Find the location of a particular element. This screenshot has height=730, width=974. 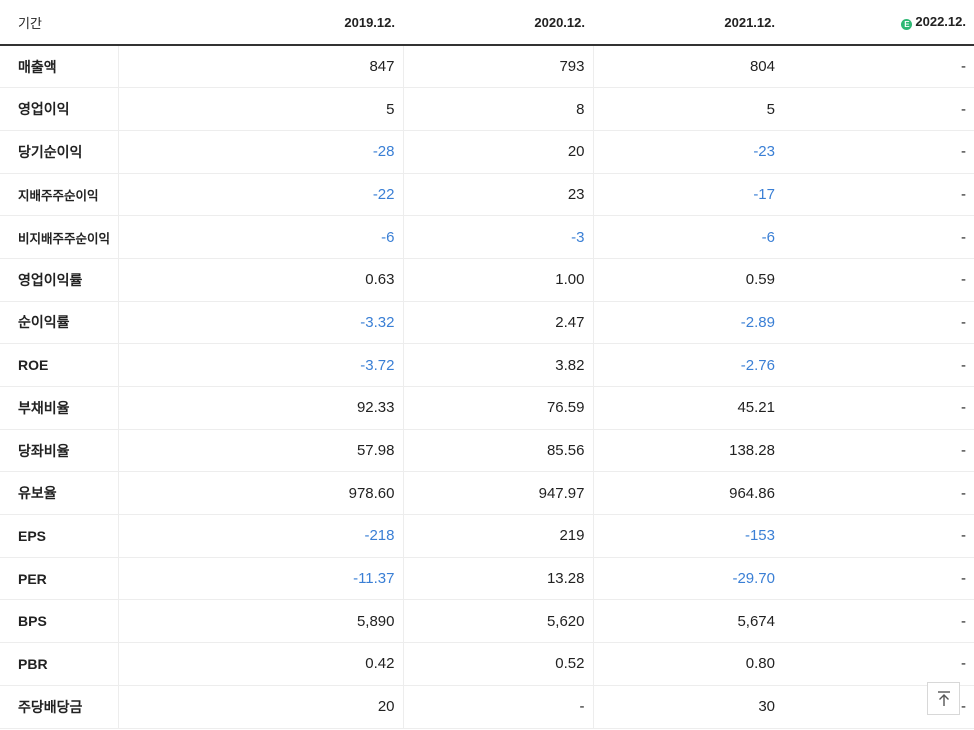

row-label: 주당배당금 is located at coordinates (59, 706).